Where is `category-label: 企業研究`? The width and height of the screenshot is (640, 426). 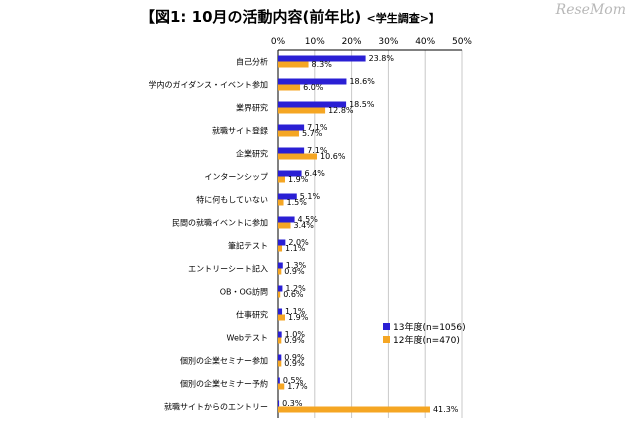 category-label: 企業研究 is located at coordinates (252, 154).